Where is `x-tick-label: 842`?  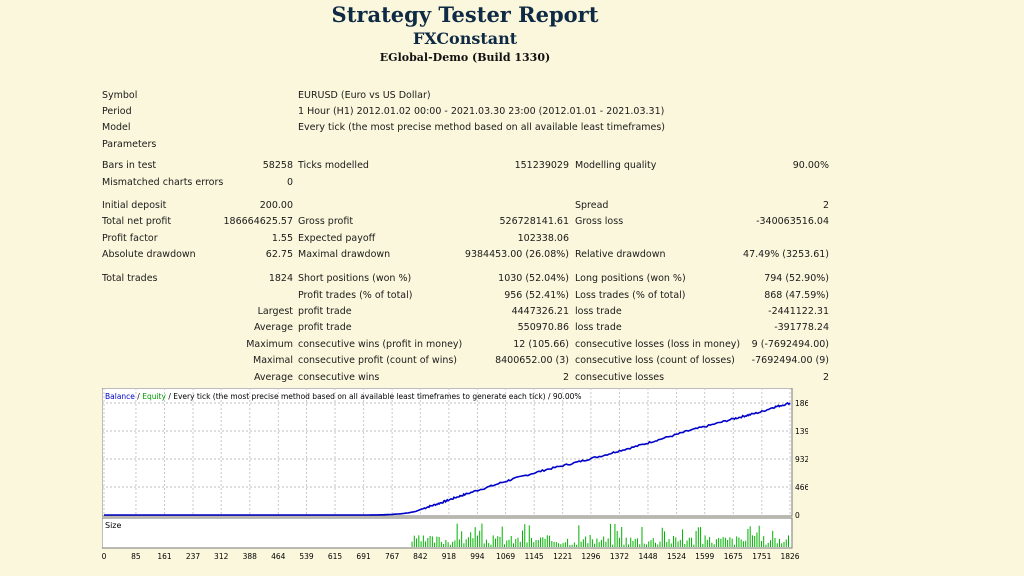
x-tick-label: 842 is located at coordinates (420, 556).